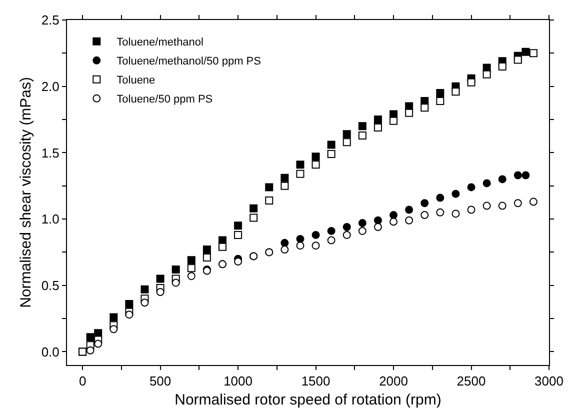 Image resolution: width=569 pixels, height=418 pixels. What do you see at coordinates (315, 381) in the screenshot?
I see `x-tick-label: 1500` at bounding box center [315, 381].